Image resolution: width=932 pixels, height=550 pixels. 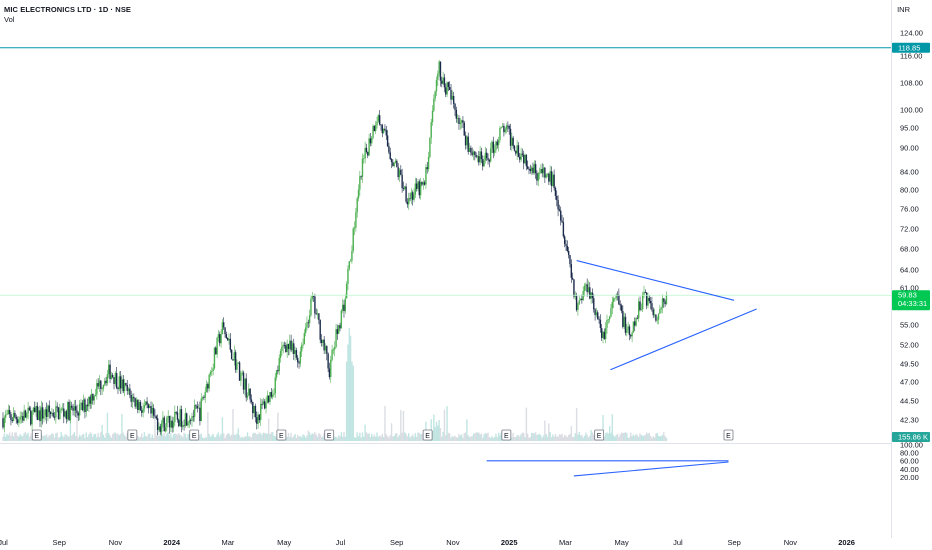 I want to click on time-tick-label: Jul, so click(x=341, y=542).